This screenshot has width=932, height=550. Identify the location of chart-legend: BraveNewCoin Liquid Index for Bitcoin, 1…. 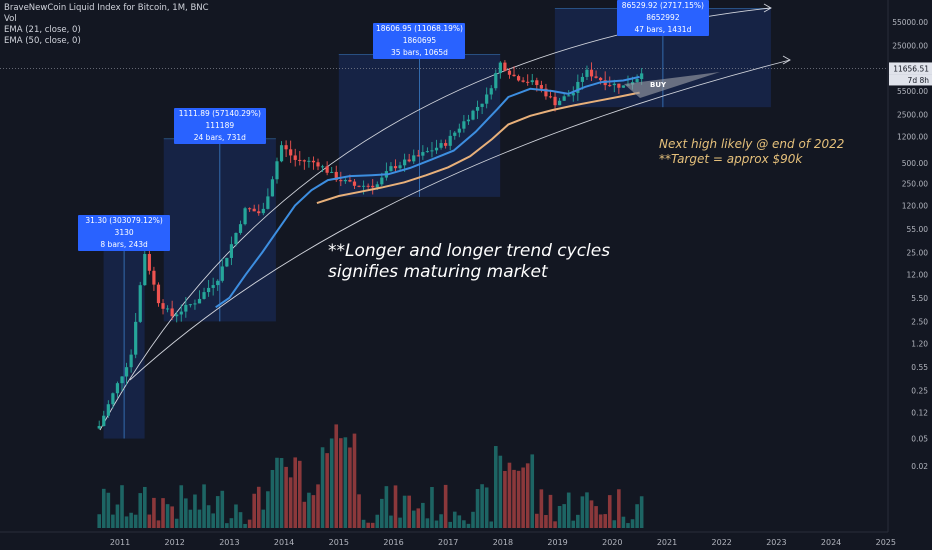
(106, 25).